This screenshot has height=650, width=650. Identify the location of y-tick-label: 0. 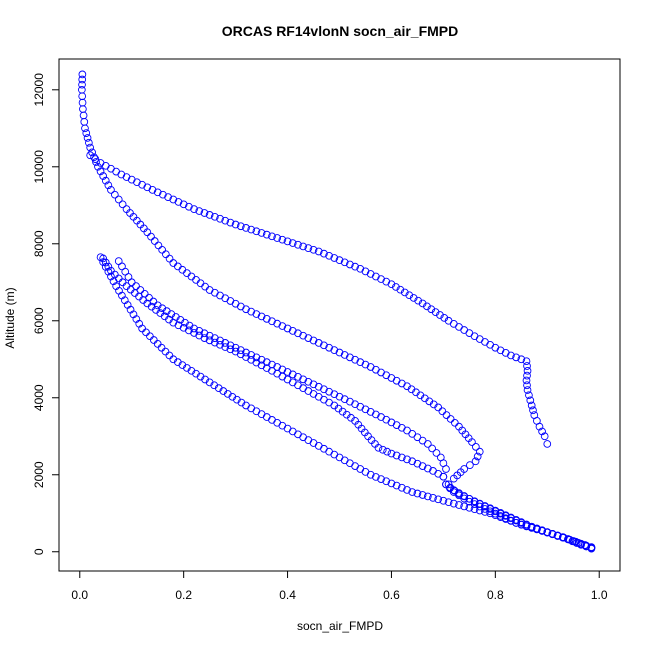
(39, 551).